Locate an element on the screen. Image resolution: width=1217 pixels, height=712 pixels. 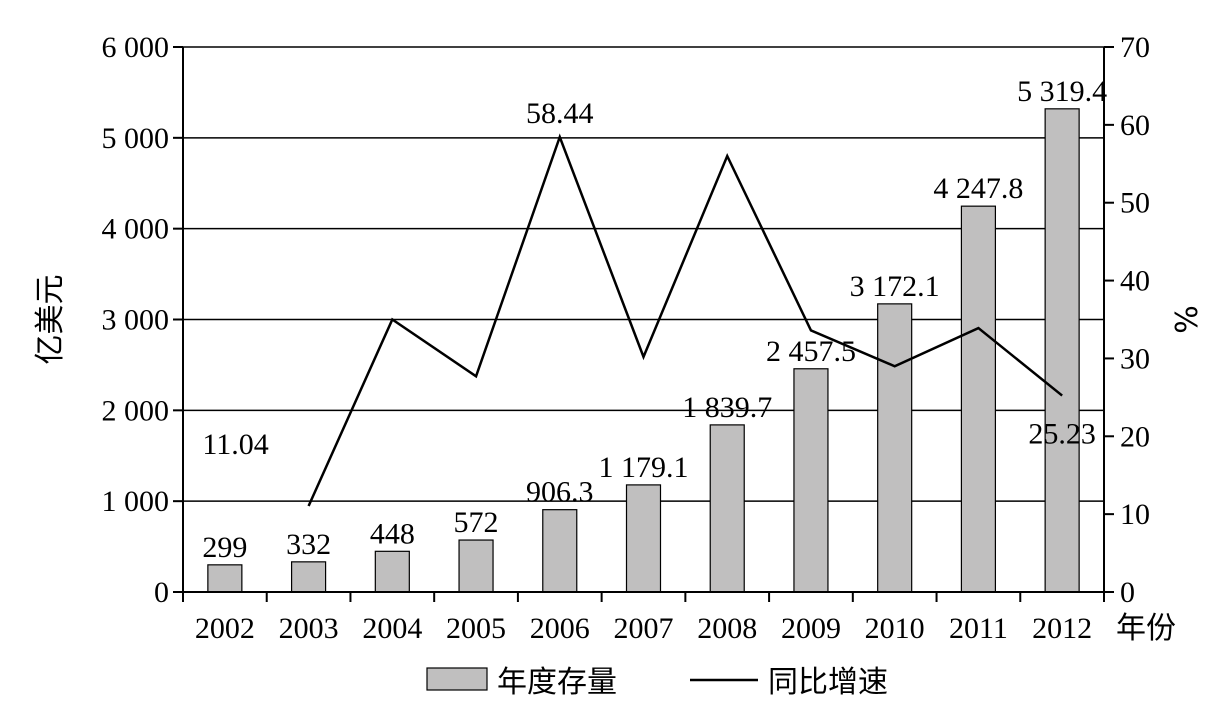
left-tick-label: 2 000 is located at coordinates (136, 410).